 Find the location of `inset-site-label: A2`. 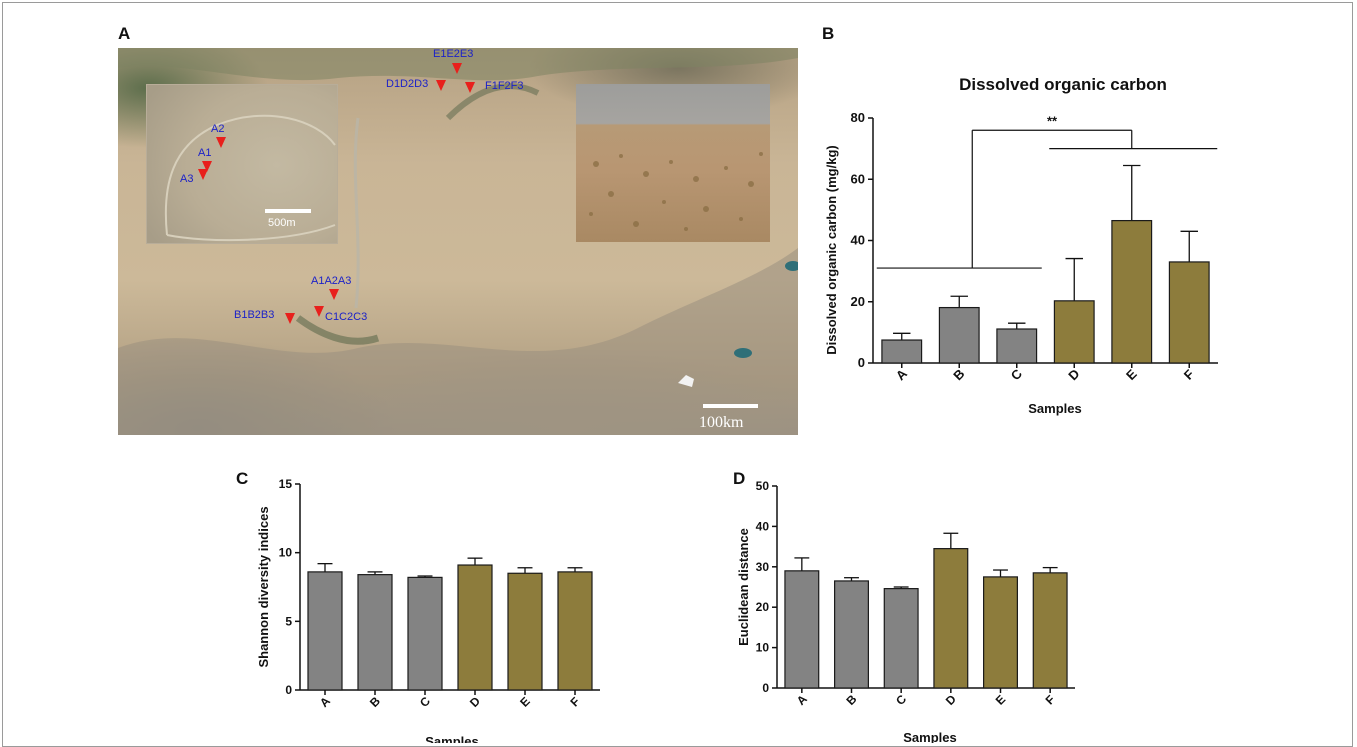

inset-site-label: A2 is located at coordinates (218, 129).